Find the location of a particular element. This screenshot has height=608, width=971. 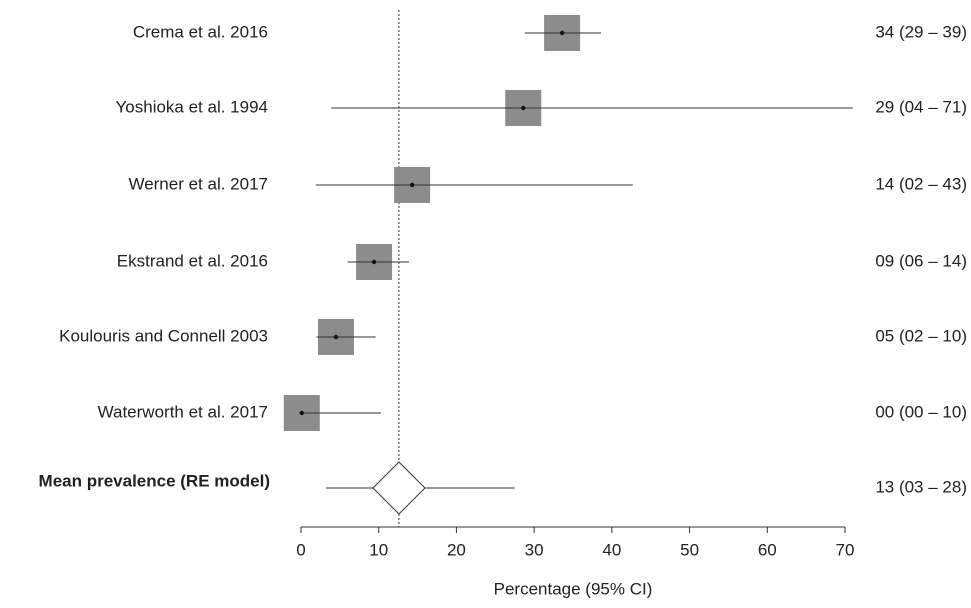

x-tick-label: 30 is located at coordinates (534, 549).